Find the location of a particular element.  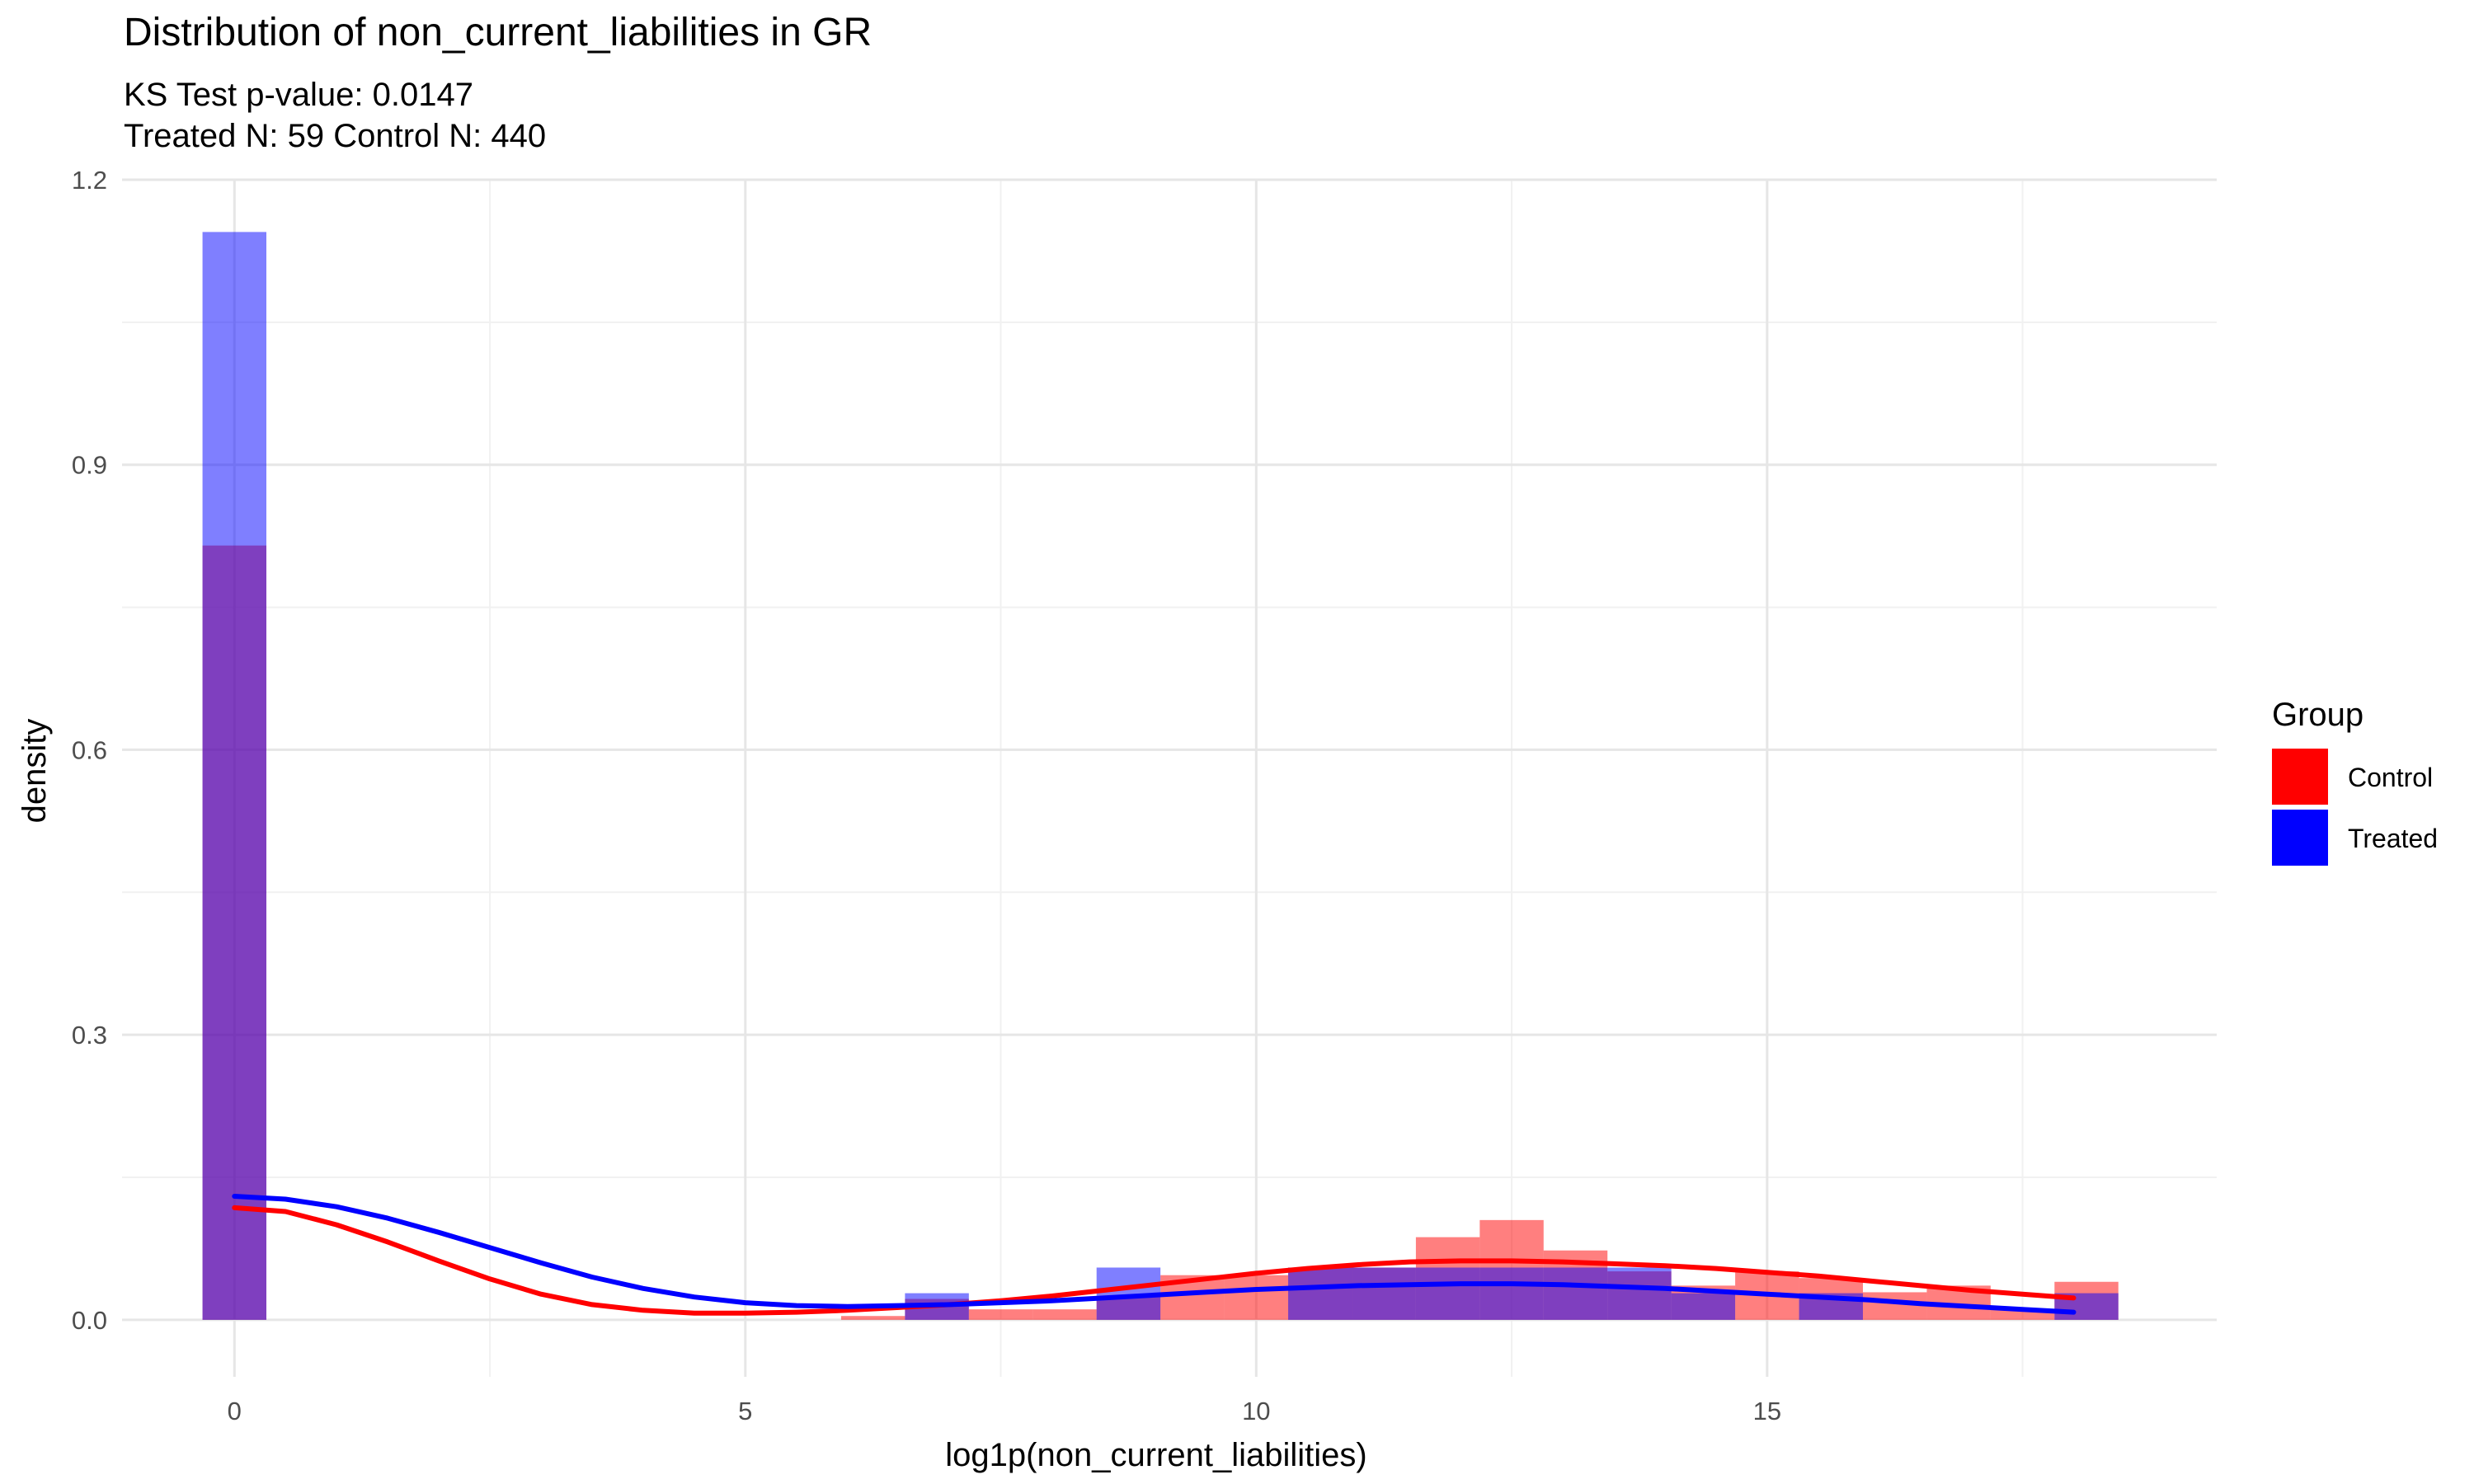

x-tick-label: 10 is located at coordinates (1256, 1411).